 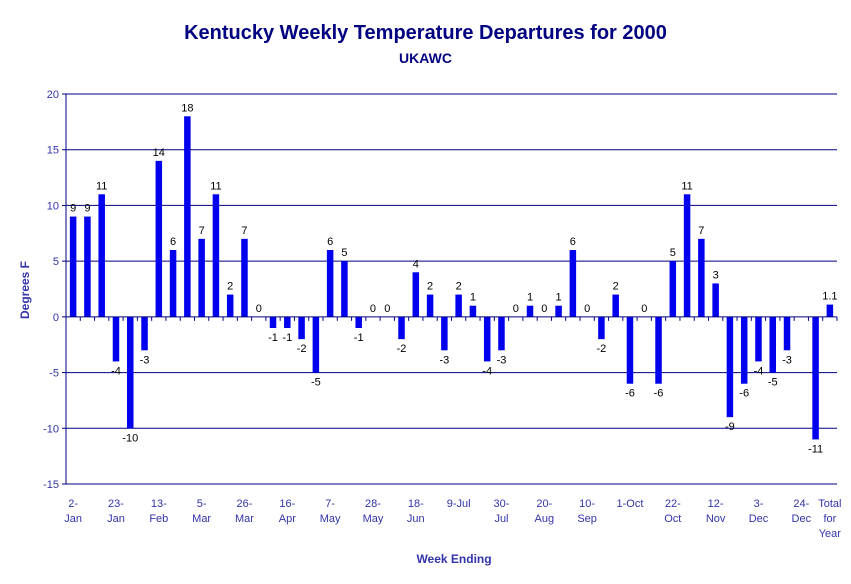 What do you see at coordinates (672, 519) in the screenshot?
I see `x-tick-label: Oct` at bounding box center [672, 519].